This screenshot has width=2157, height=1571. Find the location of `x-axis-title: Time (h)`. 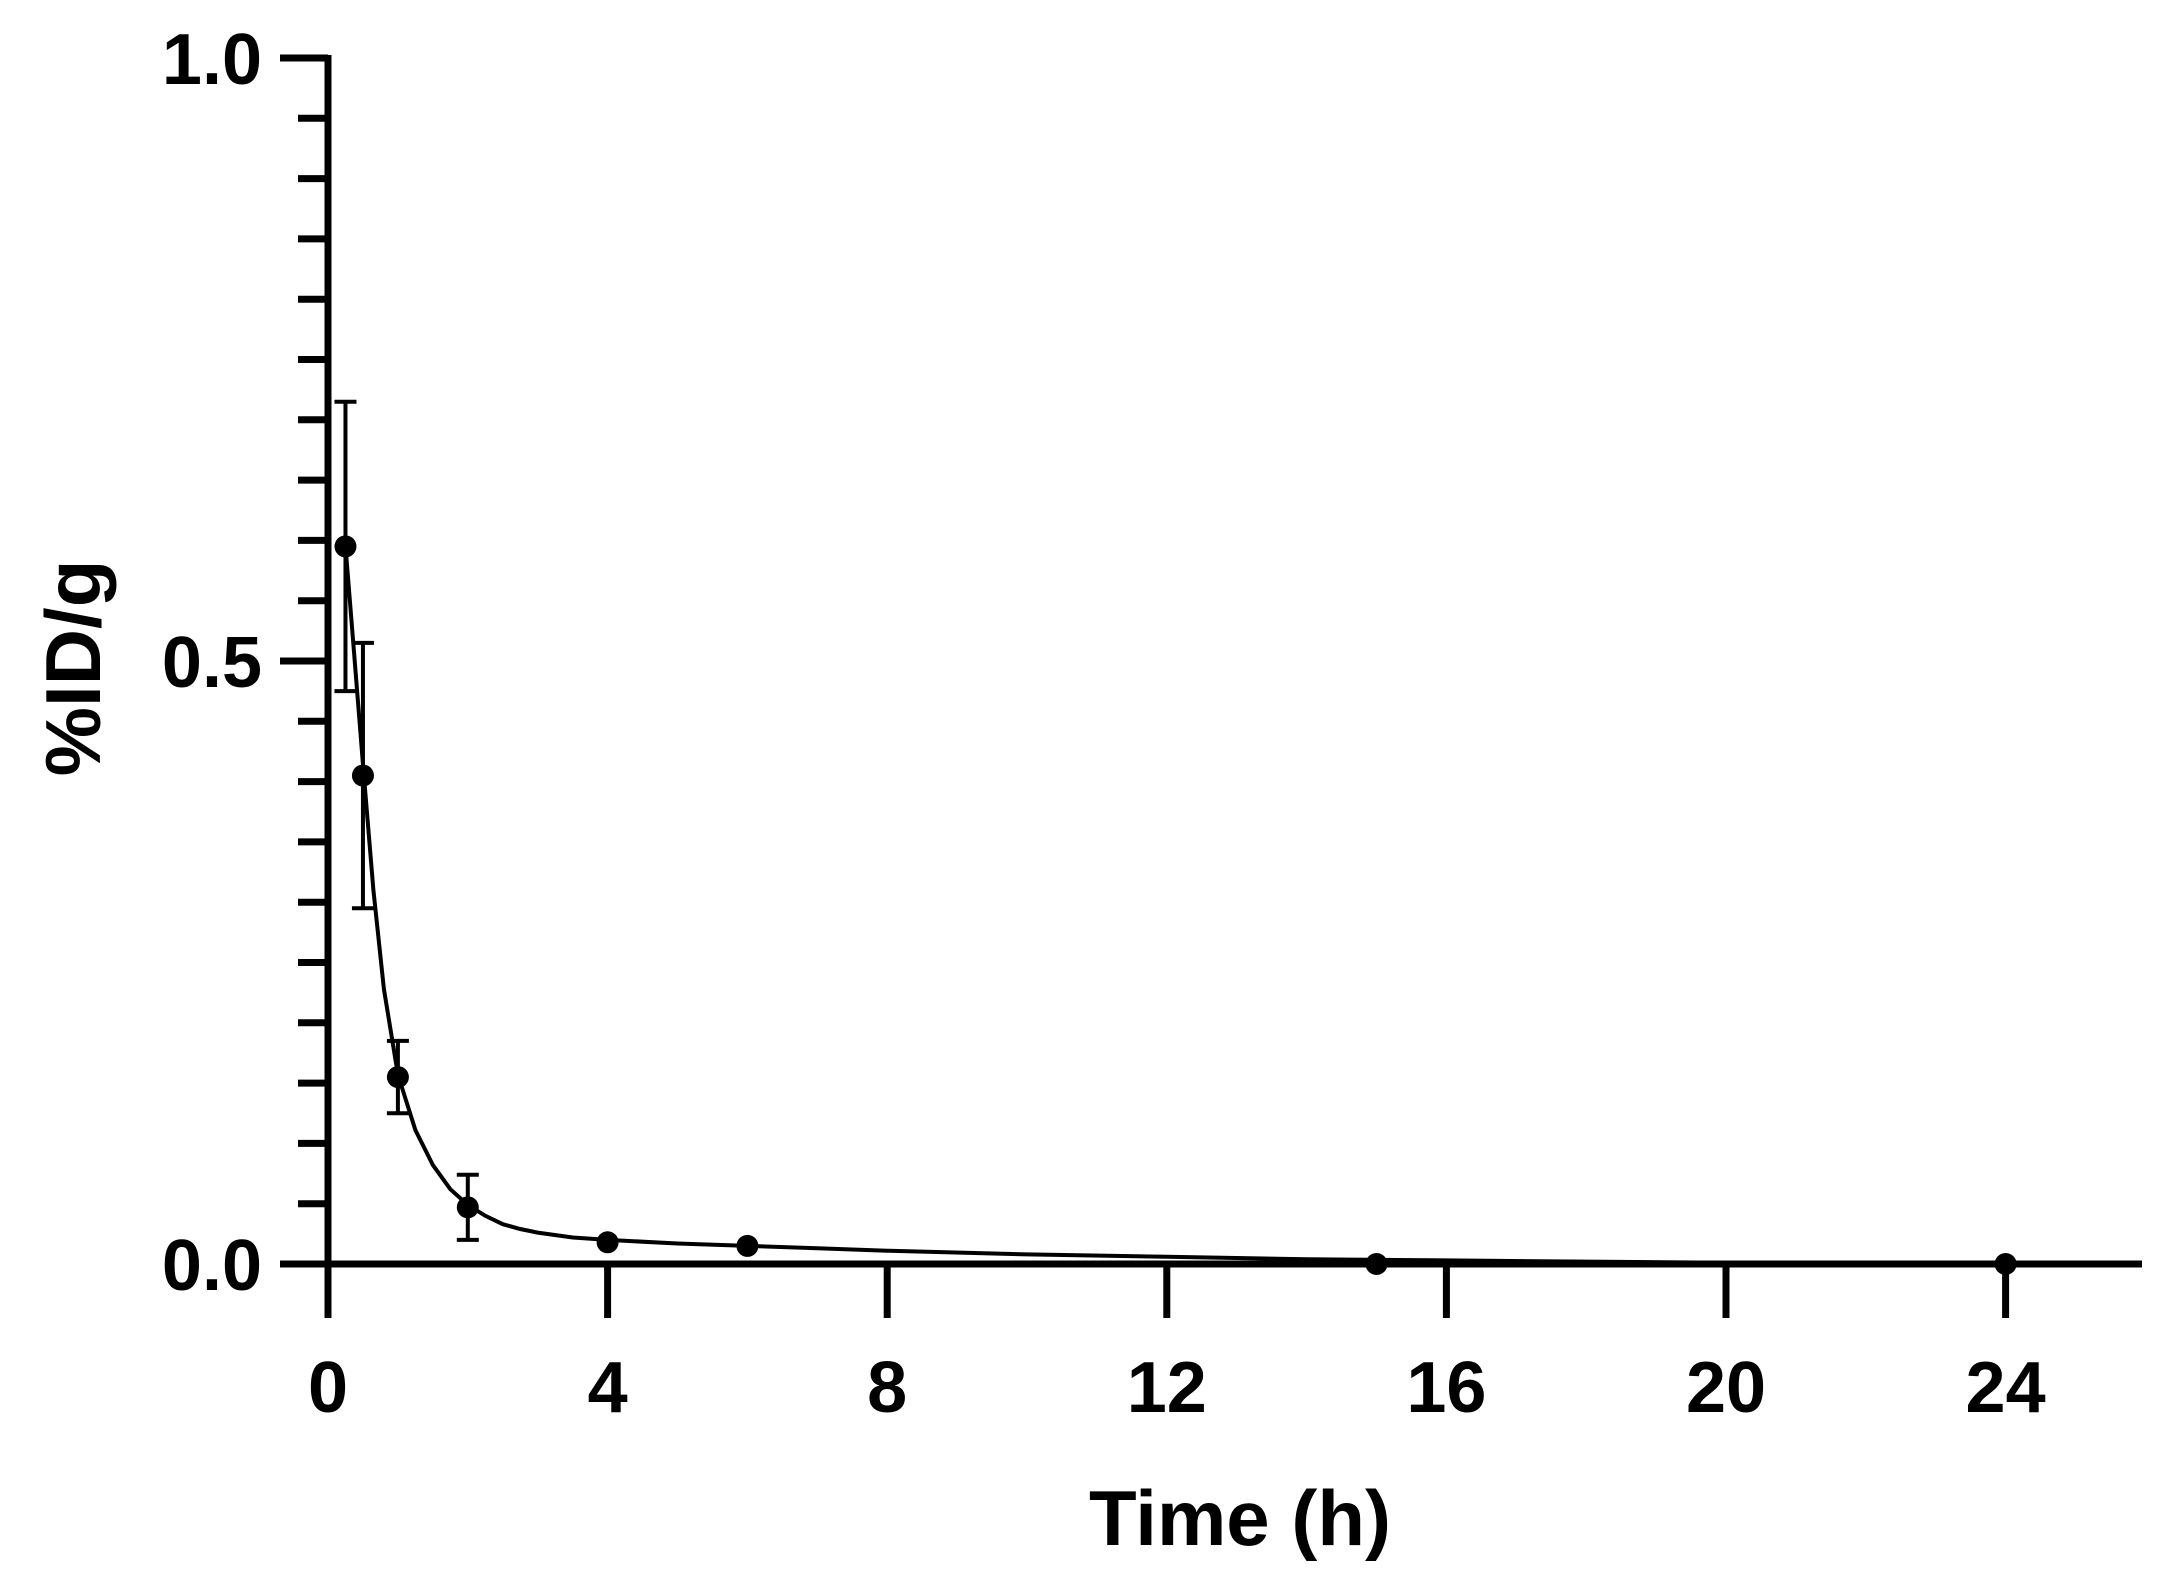

x-axis-title: Time (h) is located at coordinates (1240, 1518).